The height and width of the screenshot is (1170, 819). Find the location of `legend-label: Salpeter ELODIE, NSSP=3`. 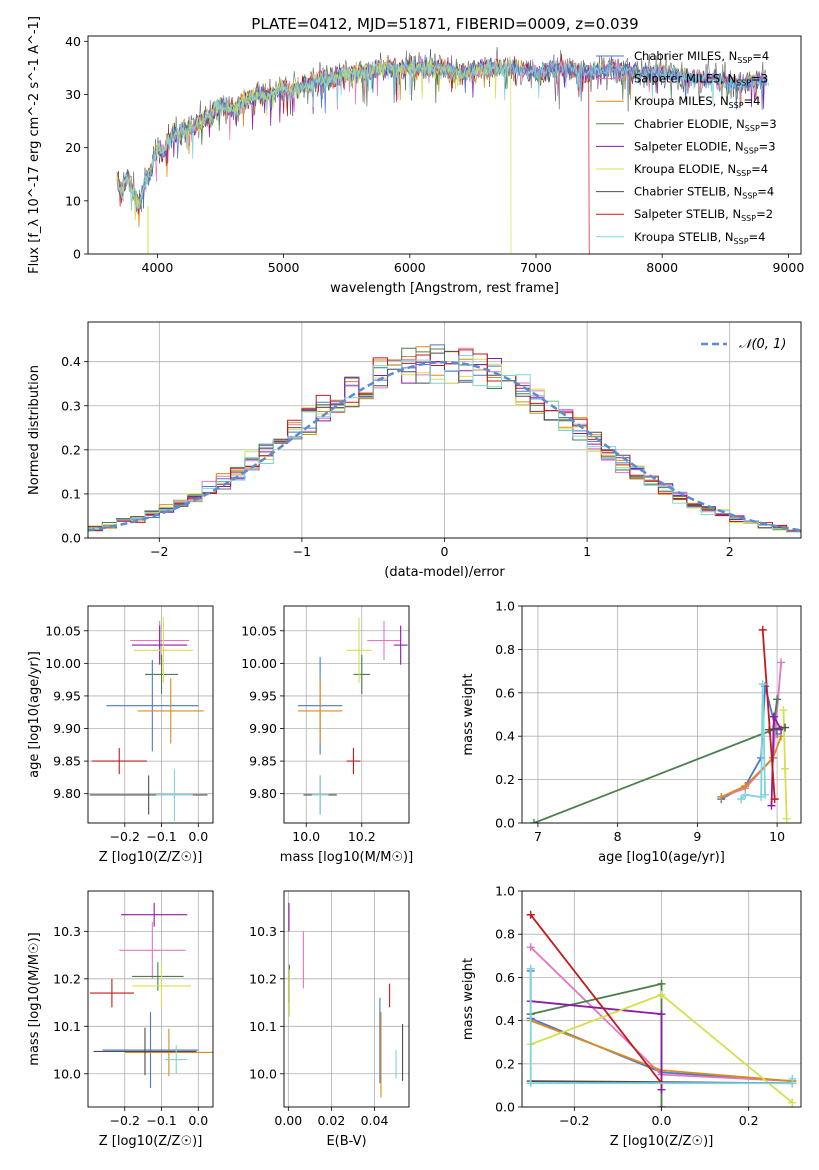

legend-label: Salpeter ELODIE, NSSP=3 is located at coordinates (705, 147).